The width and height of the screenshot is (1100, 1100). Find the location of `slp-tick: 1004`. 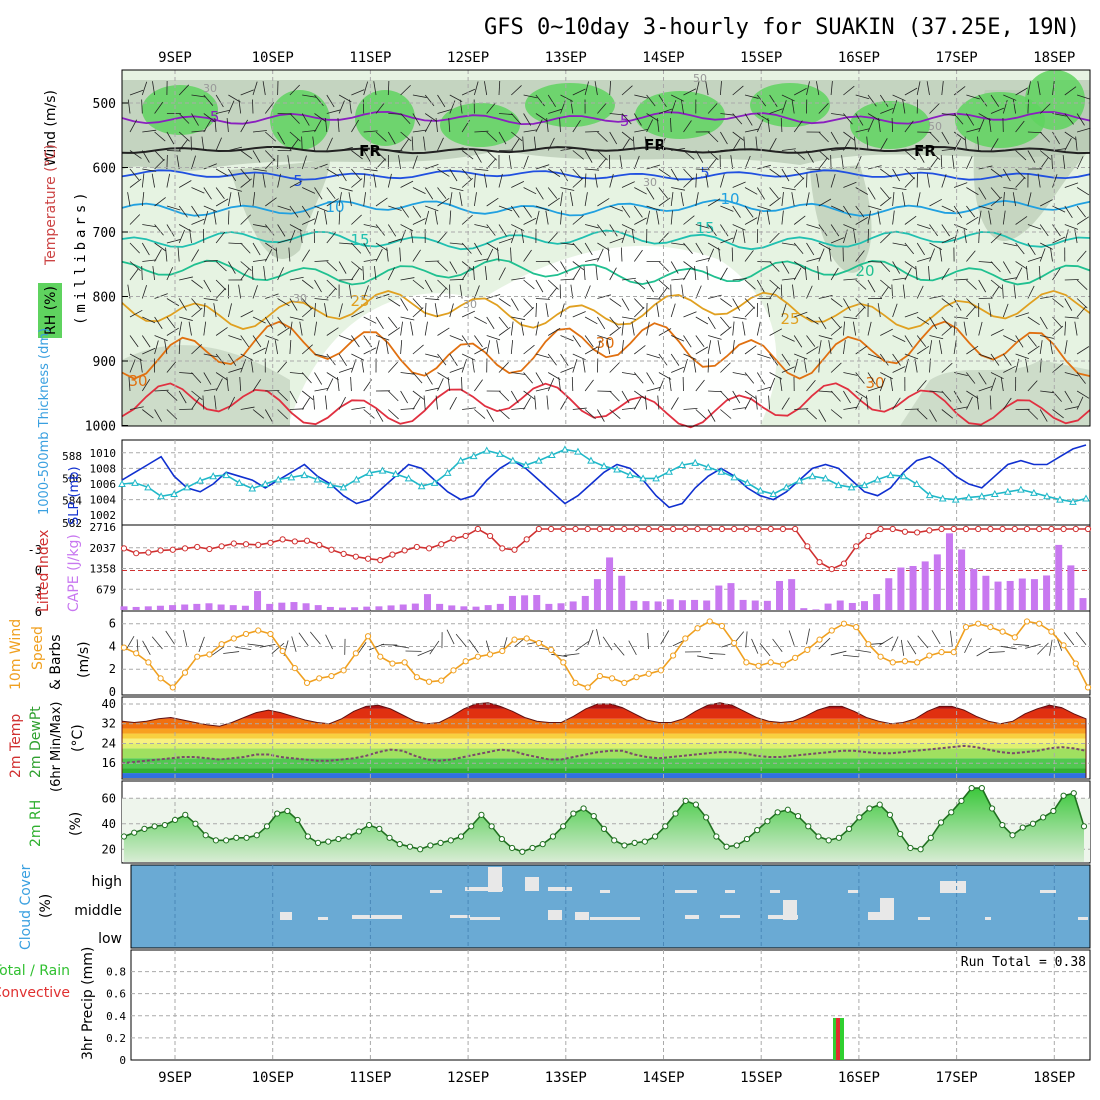

slp-tick: 1004 is located at coordinates (103, 500).